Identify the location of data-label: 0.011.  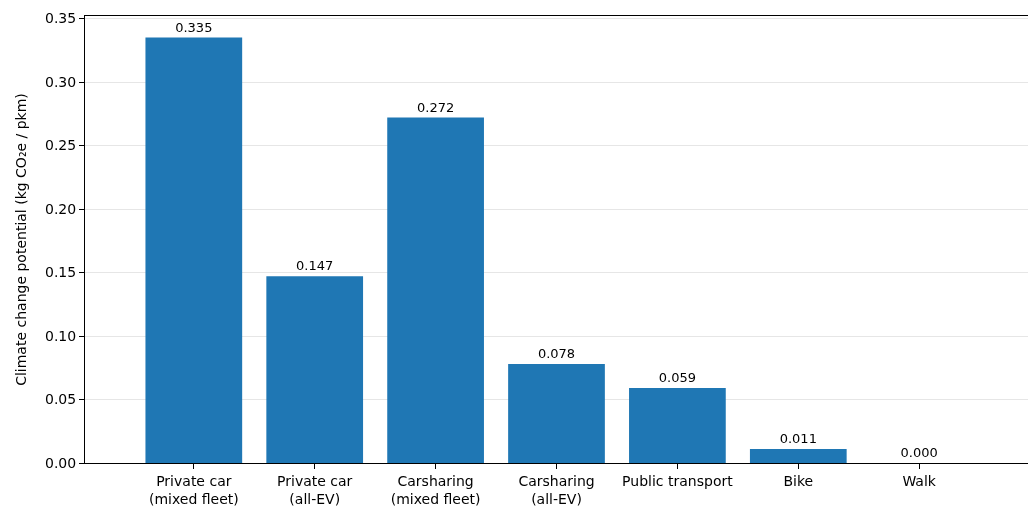
(798, 439).